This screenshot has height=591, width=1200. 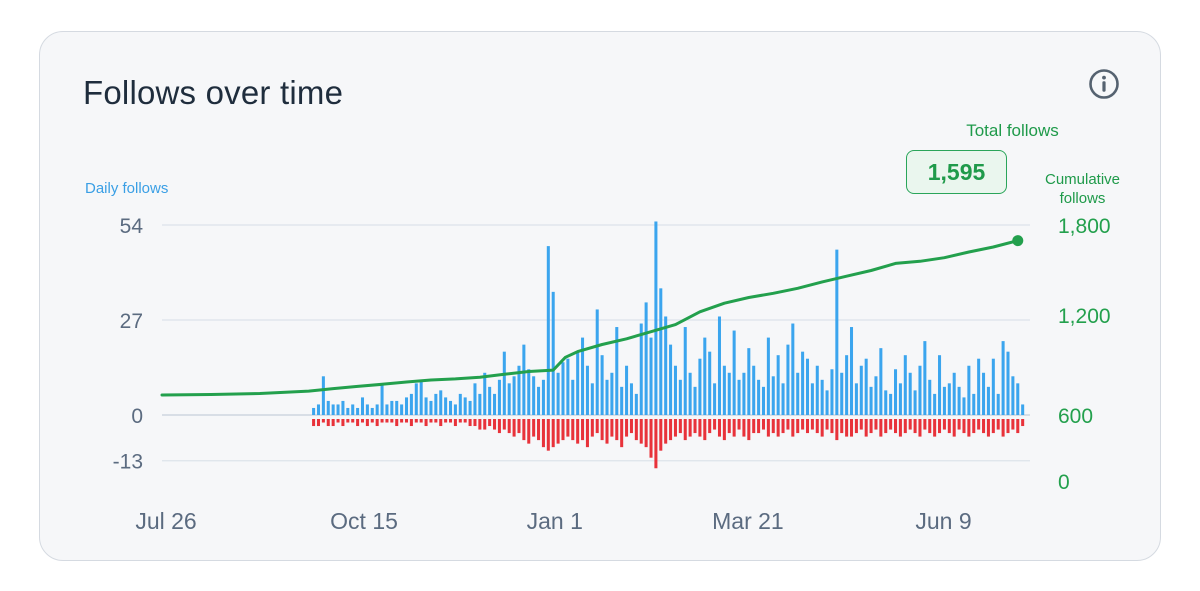 What do you see at coordinates (555, 521) in the screenshot?
I see `x-tick-label: Jan 1` at bounding box center [555, 521].